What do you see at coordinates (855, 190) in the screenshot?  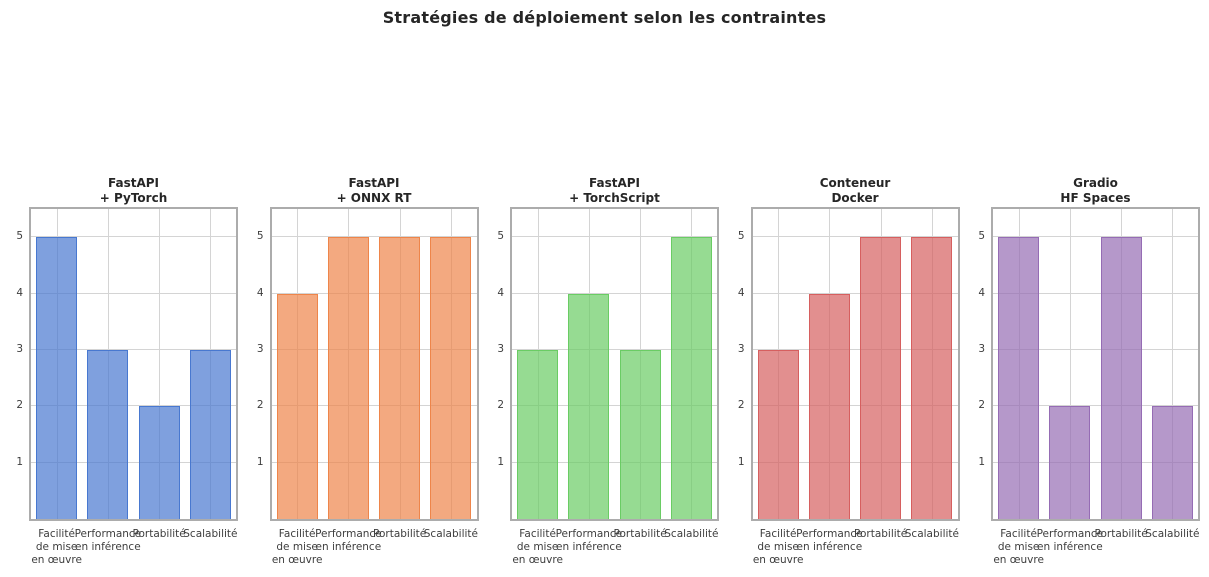 I see `subplot-title: Conteneur Docker` at bounding box center [855, 190].